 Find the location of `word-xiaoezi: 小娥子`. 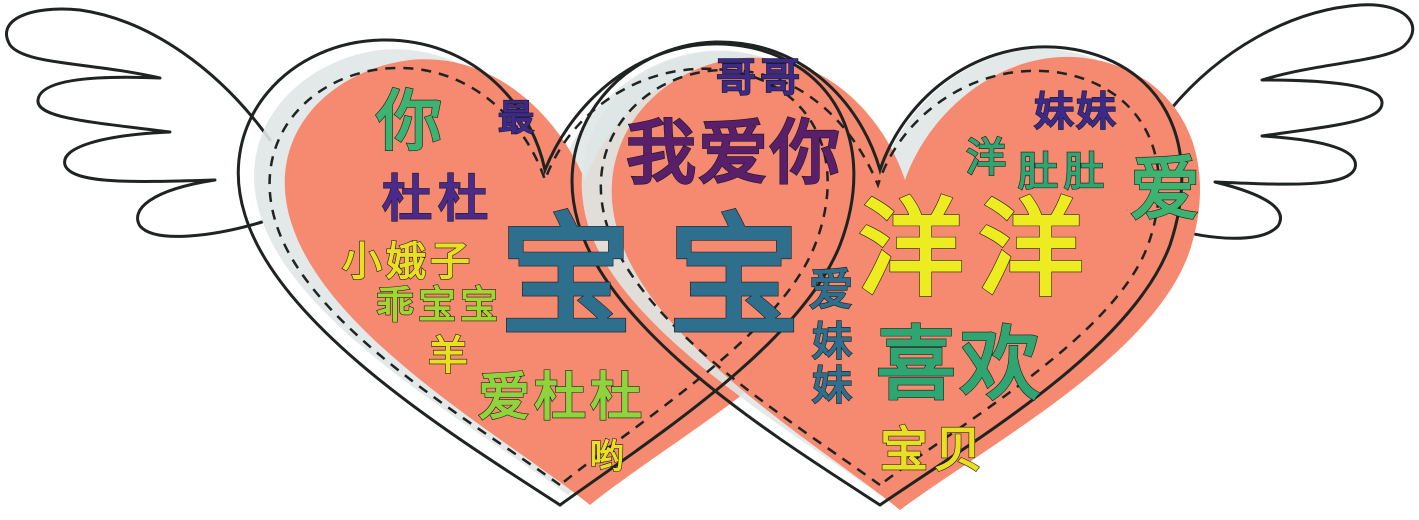

word-xiaoezi: 小娥子 is located at coordinates (407, 261).